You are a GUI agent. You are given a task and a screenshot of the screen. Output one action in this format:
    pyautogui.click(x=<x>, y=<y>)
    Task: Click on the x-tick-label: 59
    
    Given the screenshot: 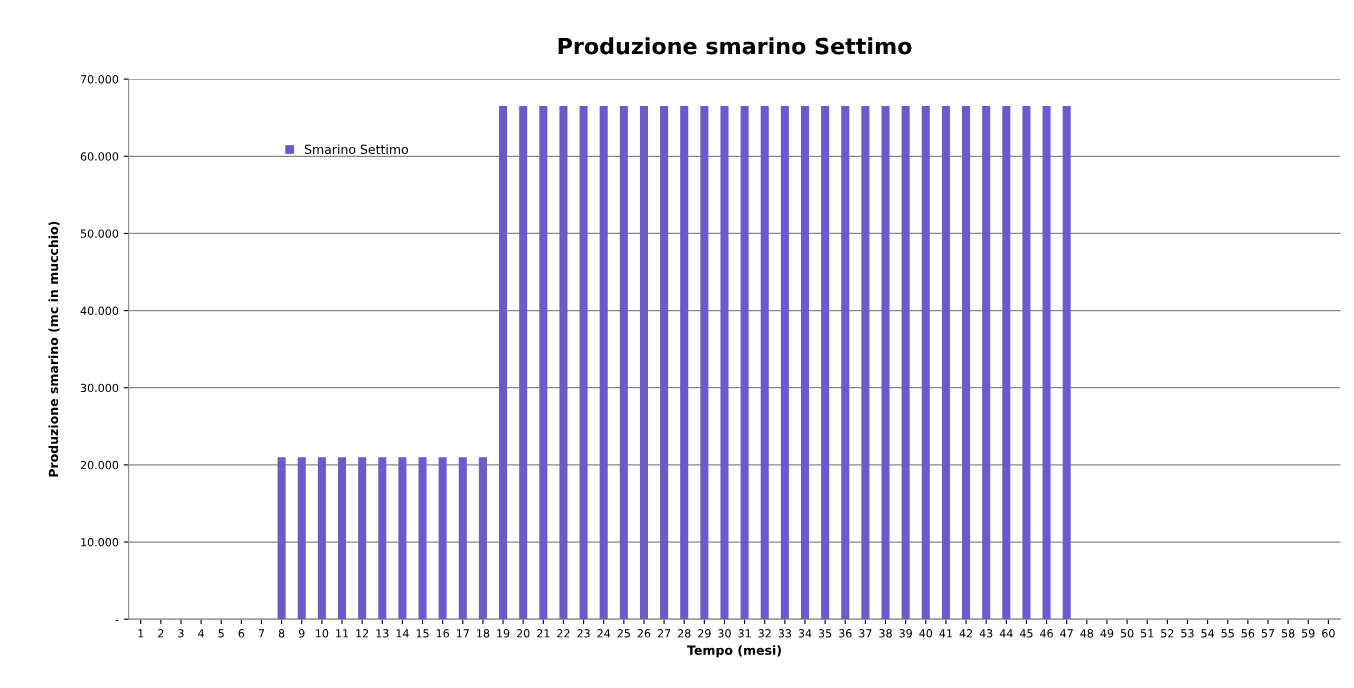 What is the action you would take?
    pyautogui.click(x=1308, y=633)
    